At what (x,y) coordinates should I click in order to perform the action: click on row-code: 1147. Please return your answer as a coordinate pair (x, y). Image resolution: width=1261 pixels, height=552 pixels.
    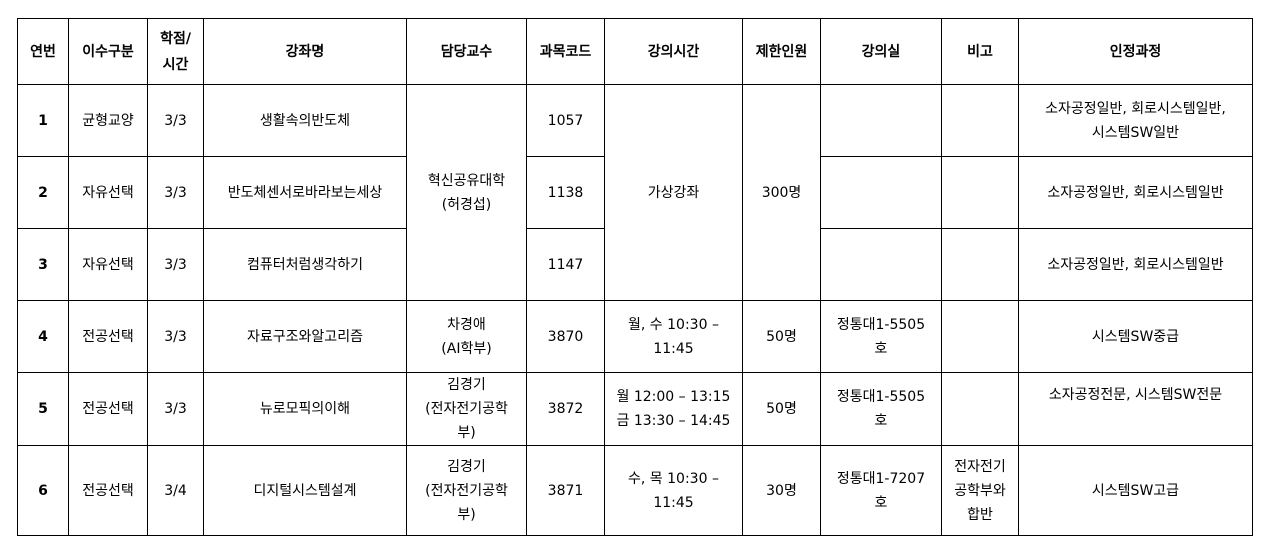
    Looking at the image, I should click on (565, 264).